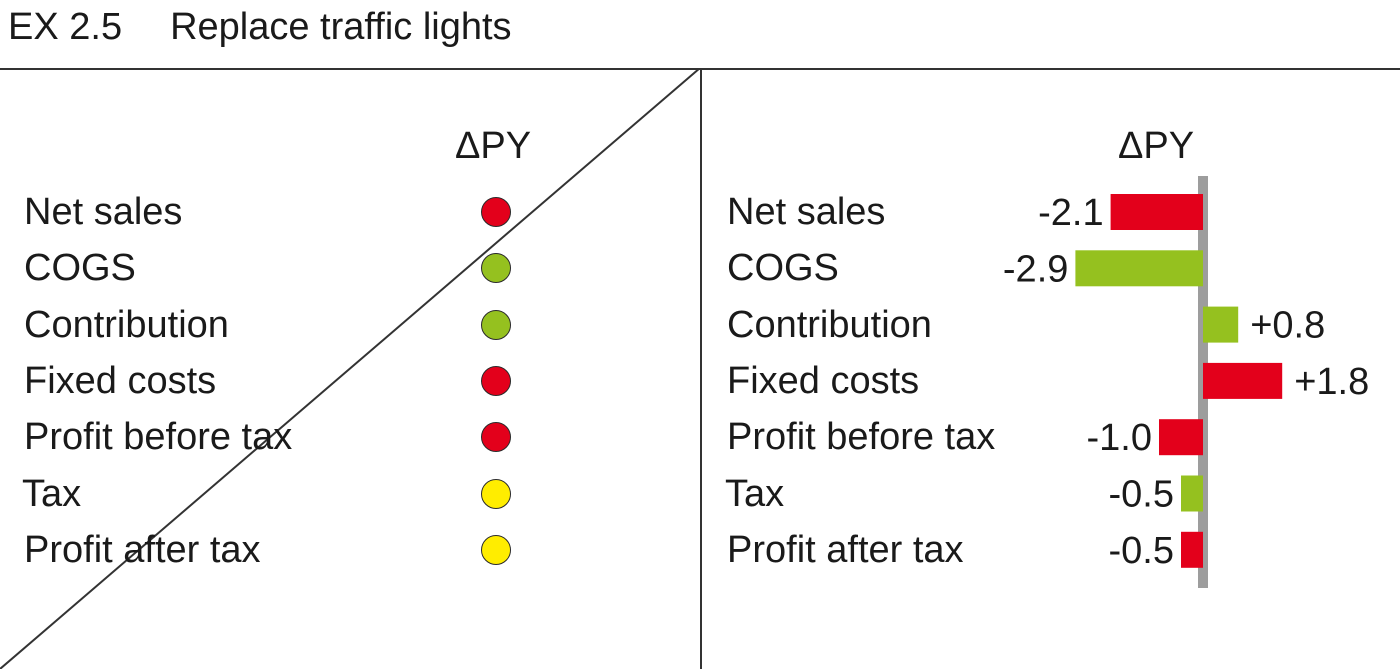  Describe the element at coordinates (1141, 551) in the screenshot. I see `data-label-profit-after-tax: -0.5` at that location.